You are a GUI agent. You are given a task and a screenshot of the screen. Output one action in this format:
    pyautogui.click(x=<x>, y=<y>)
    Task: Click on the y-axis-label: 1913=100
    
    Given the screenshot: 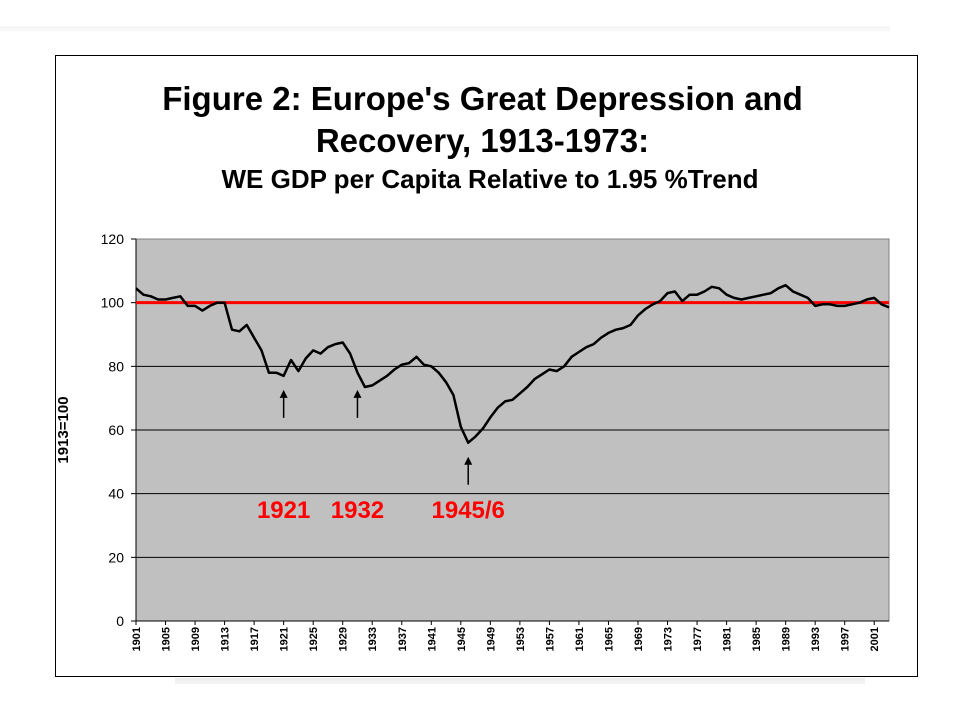 What is the action you would take?
    pyautogui.click(x=63, y=429)
    